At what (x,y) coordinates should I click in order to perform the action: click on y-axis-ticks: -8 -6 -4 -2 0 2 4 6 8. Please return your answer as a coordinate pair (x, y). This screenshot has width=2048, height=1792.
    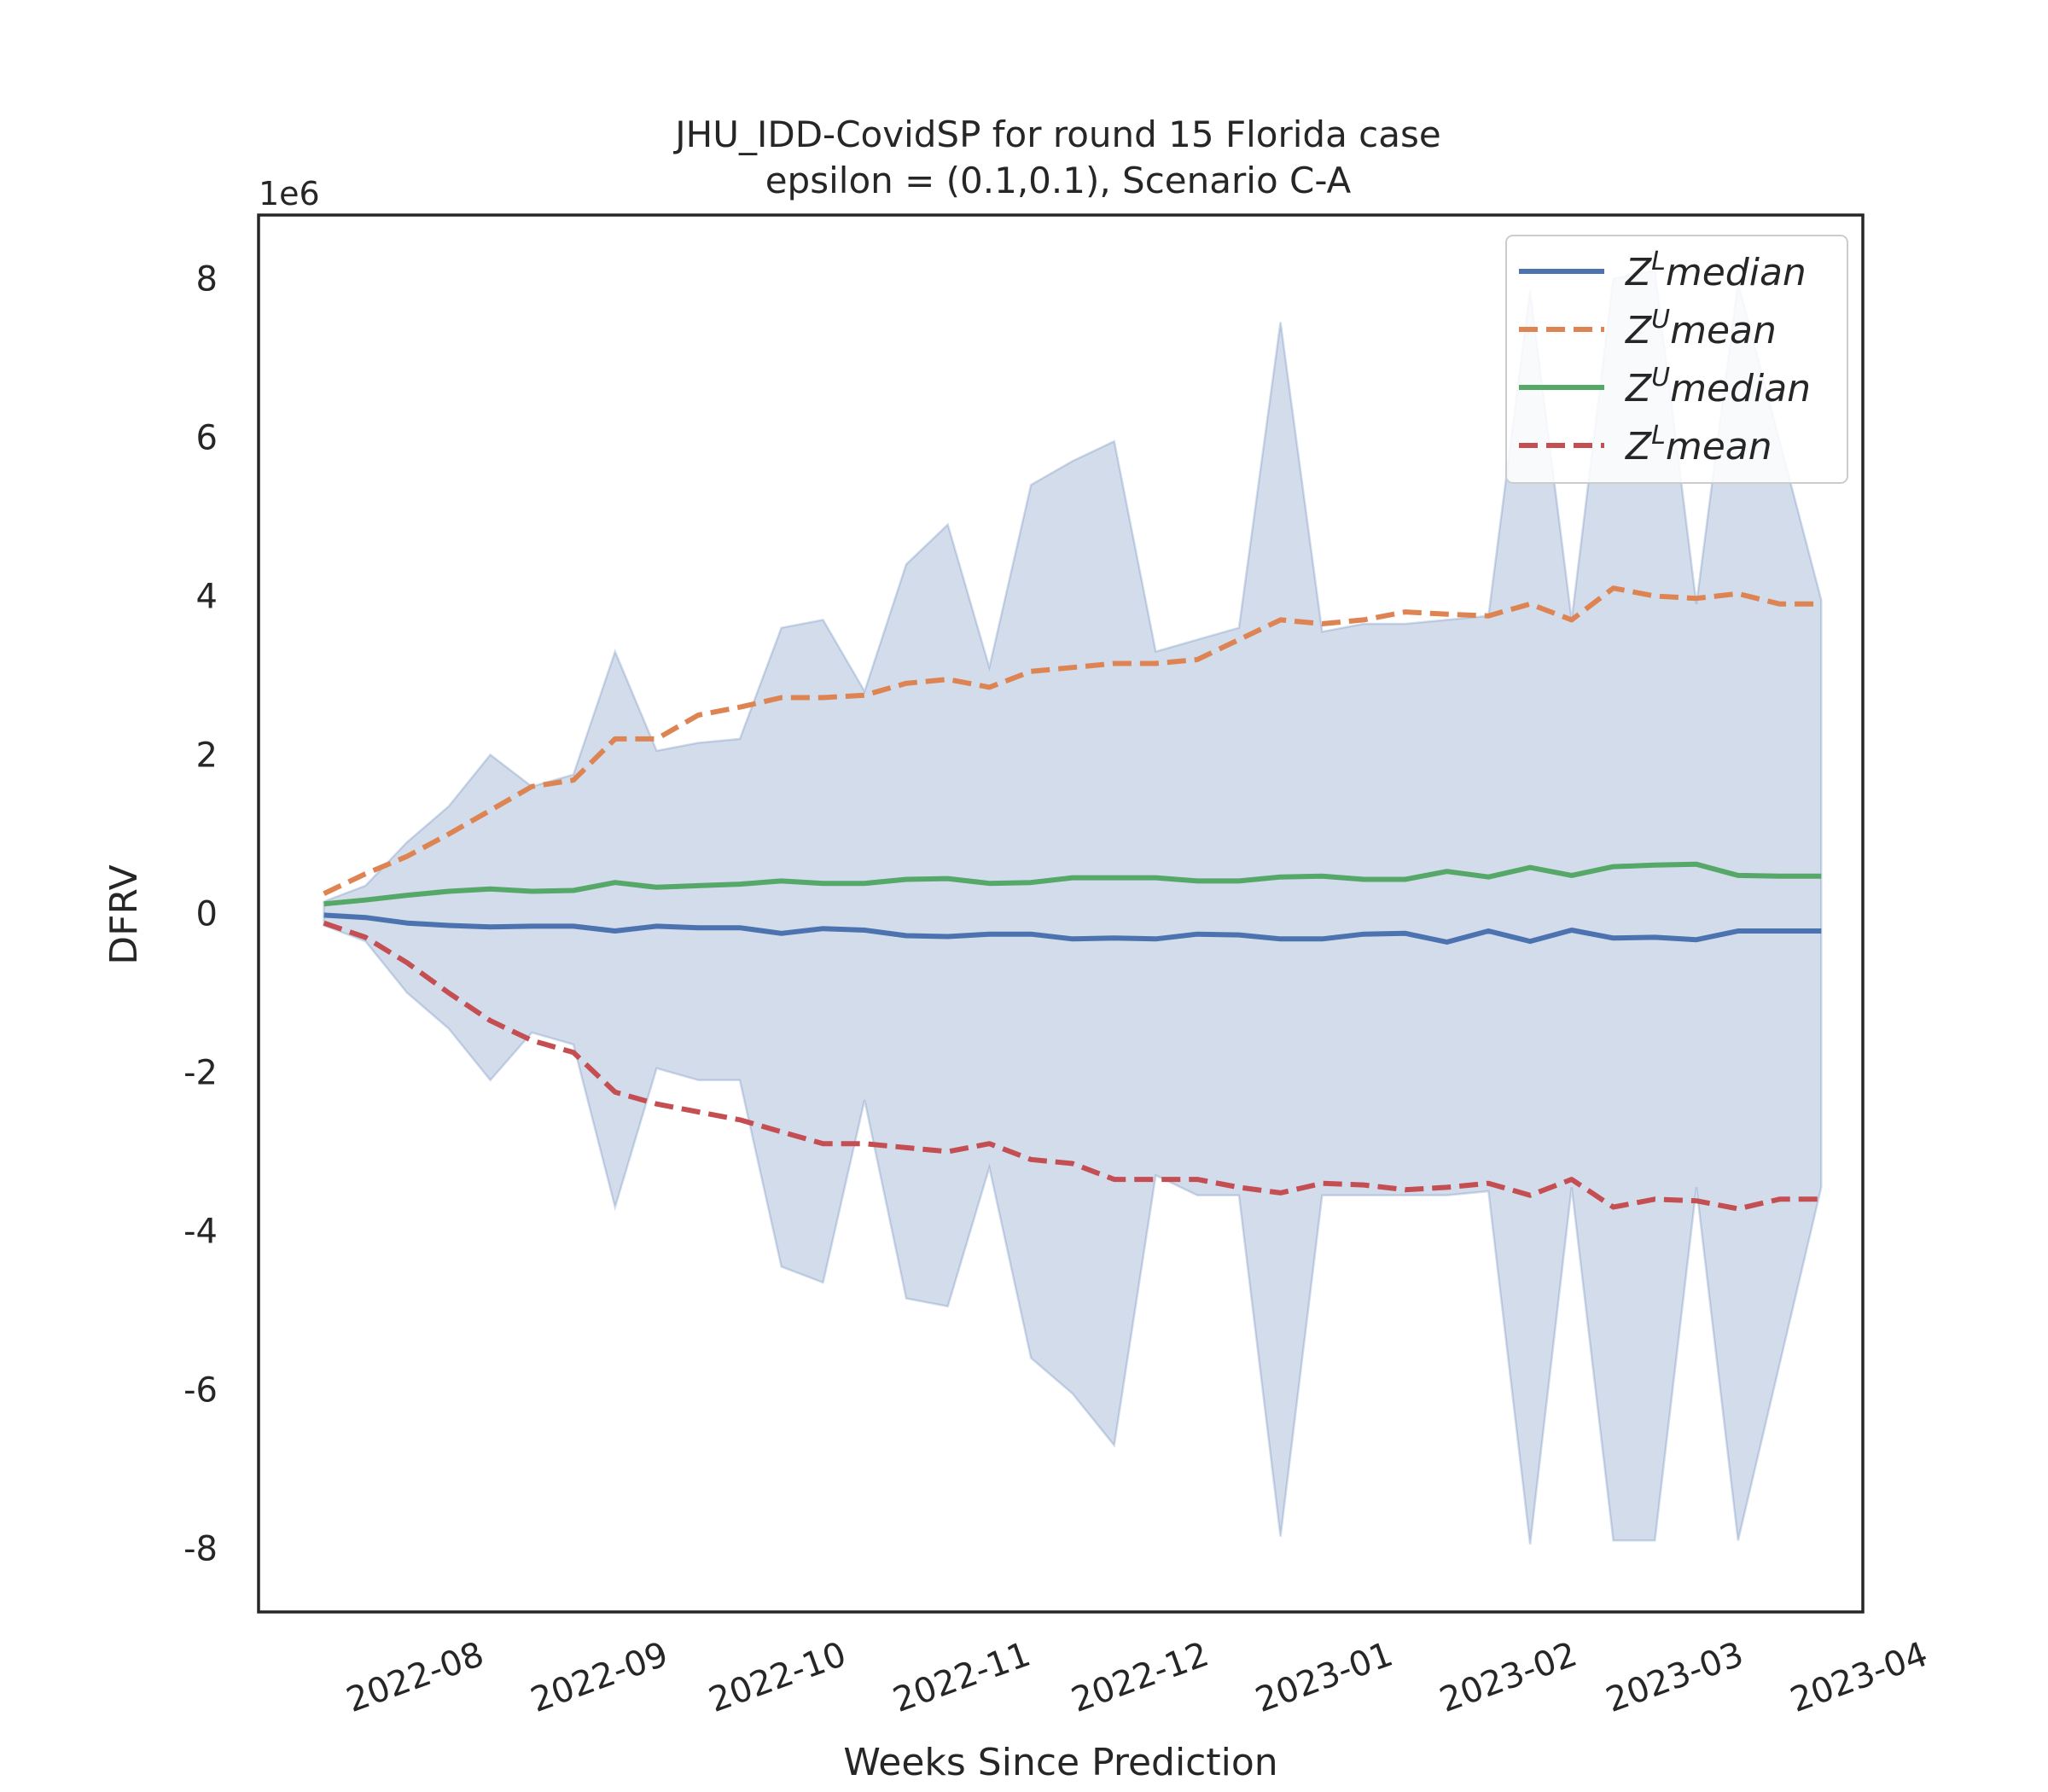
    Looking at the image, I should click on (200, 914).